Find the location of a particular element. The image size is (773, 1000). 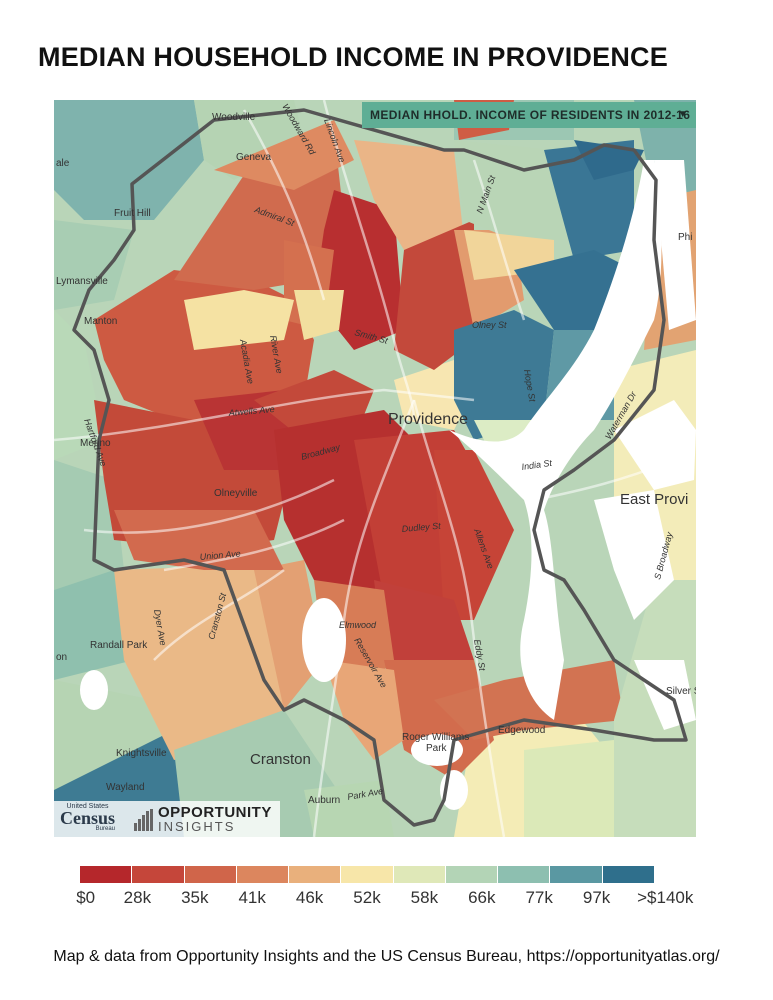

legend-label: 66k is located at coordinates (482, 897).